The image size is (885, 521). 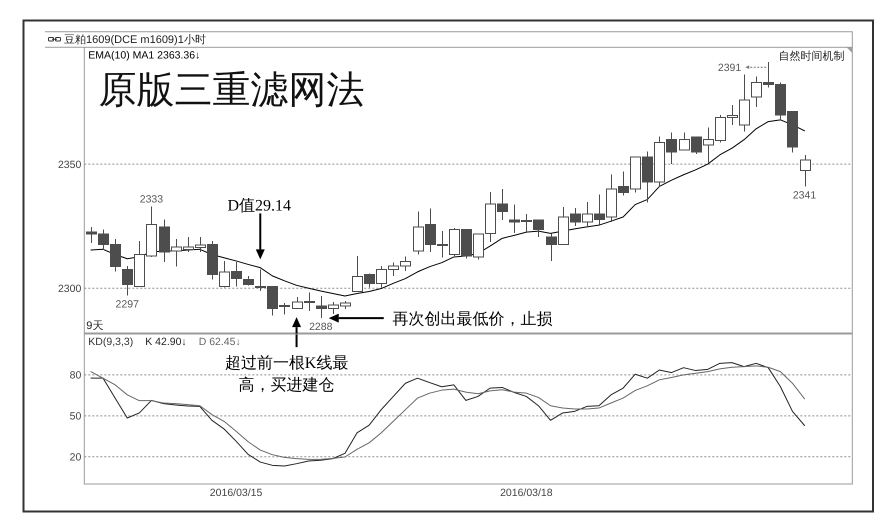 I want to click on annotation: 超过前一根K线最高，买进建仓, so click(x=286, y=374).